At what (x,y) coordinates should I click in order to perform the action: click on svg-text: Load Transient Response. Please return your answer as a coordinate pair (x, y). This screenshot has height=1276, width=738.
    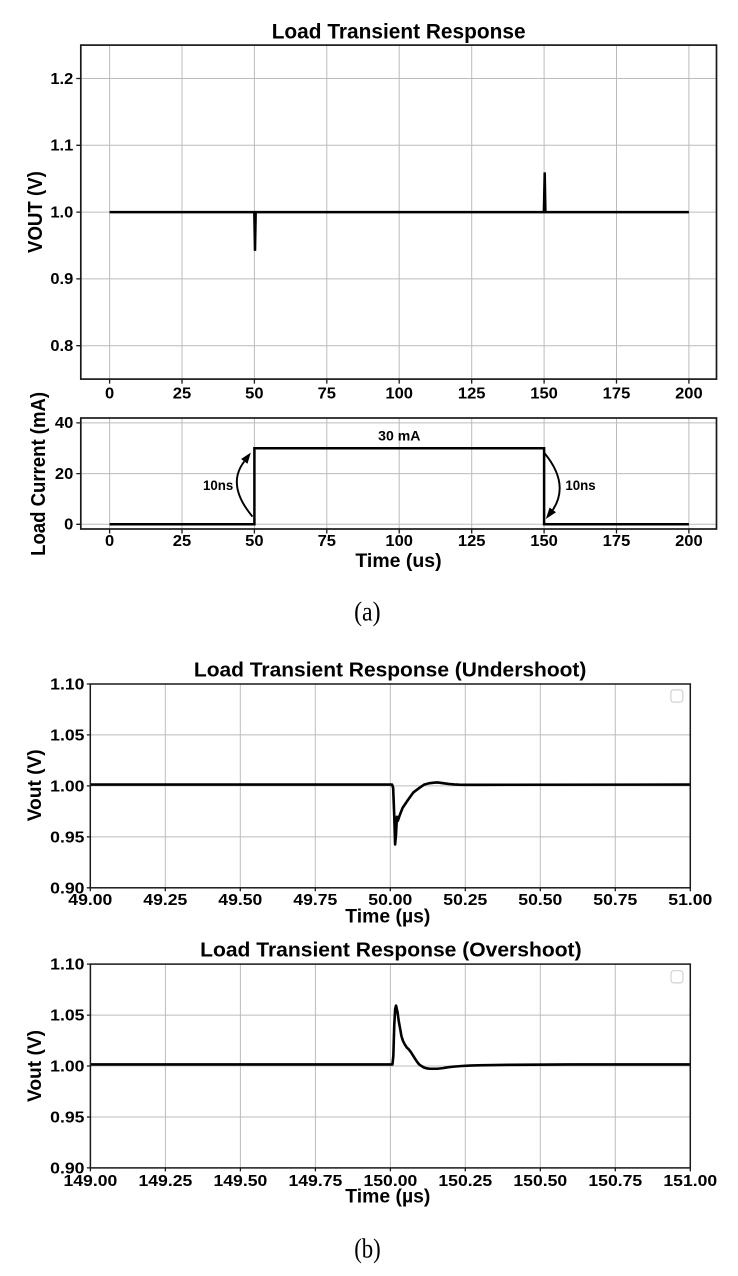
    Looking at the image, I should click on (399, 31).